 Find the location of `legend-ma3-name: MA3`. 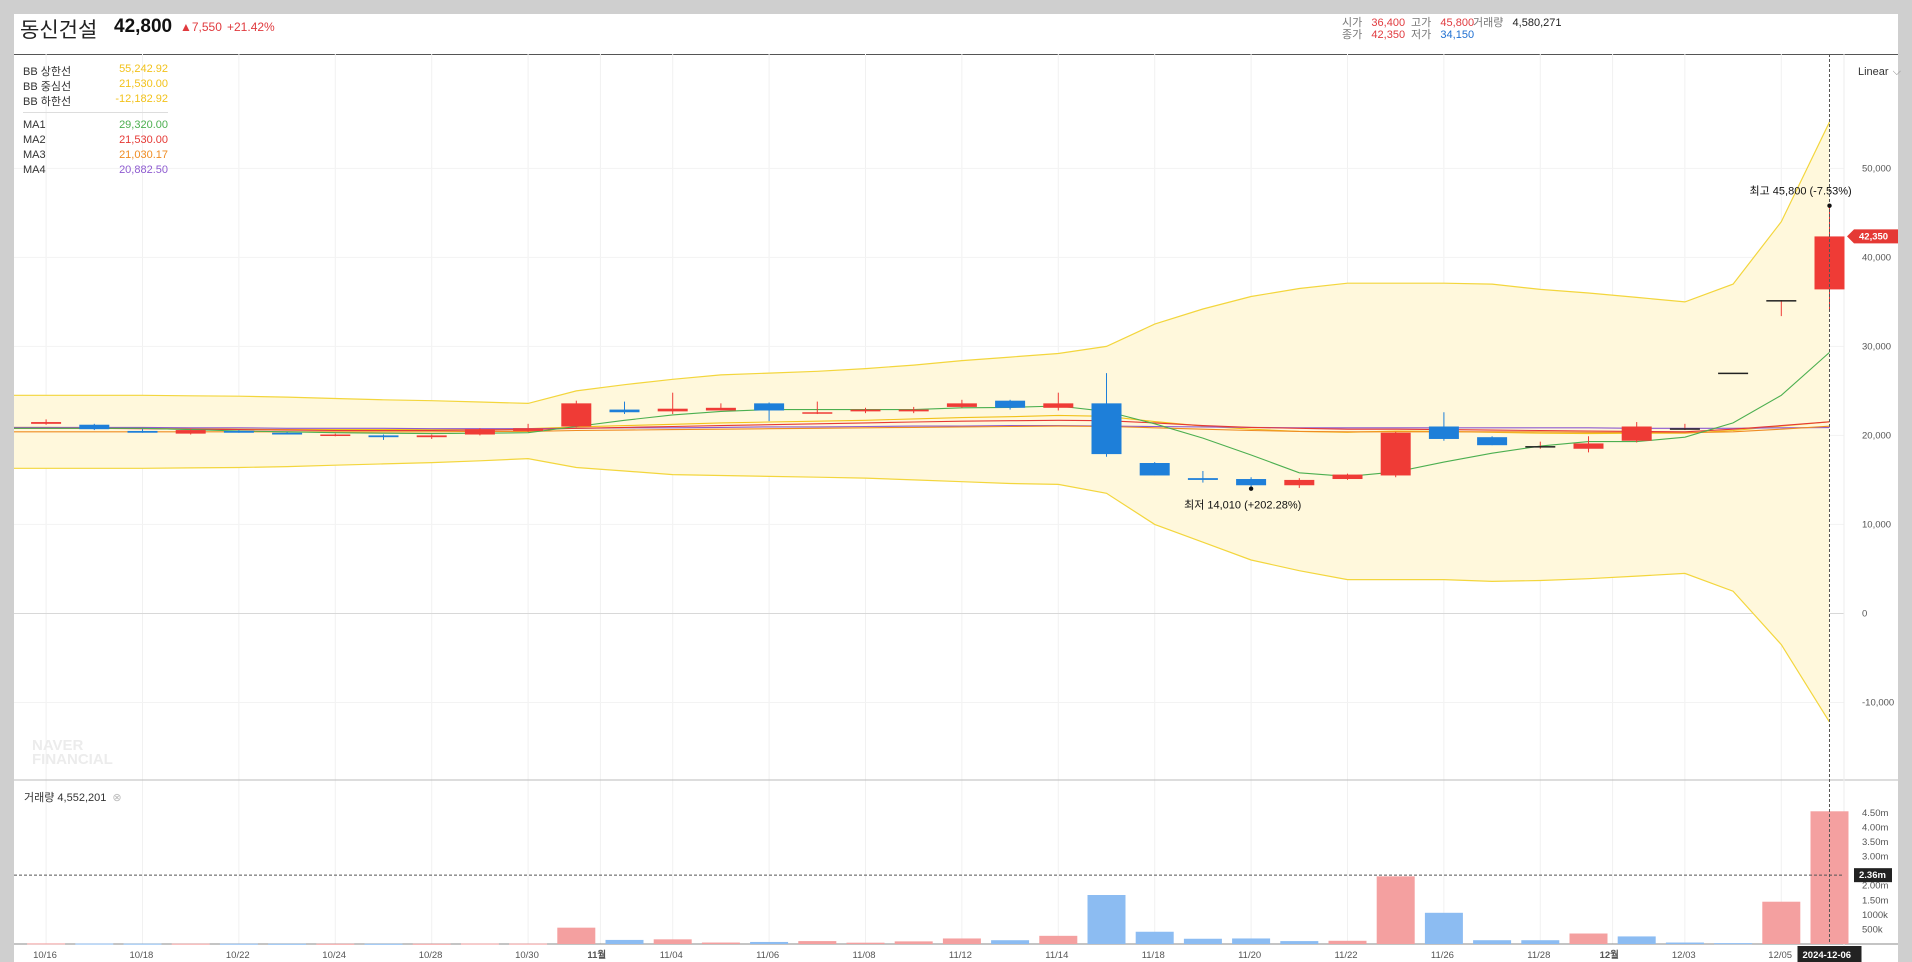

legend-ma3-name: MA3 is located at coordinates (34, 155).